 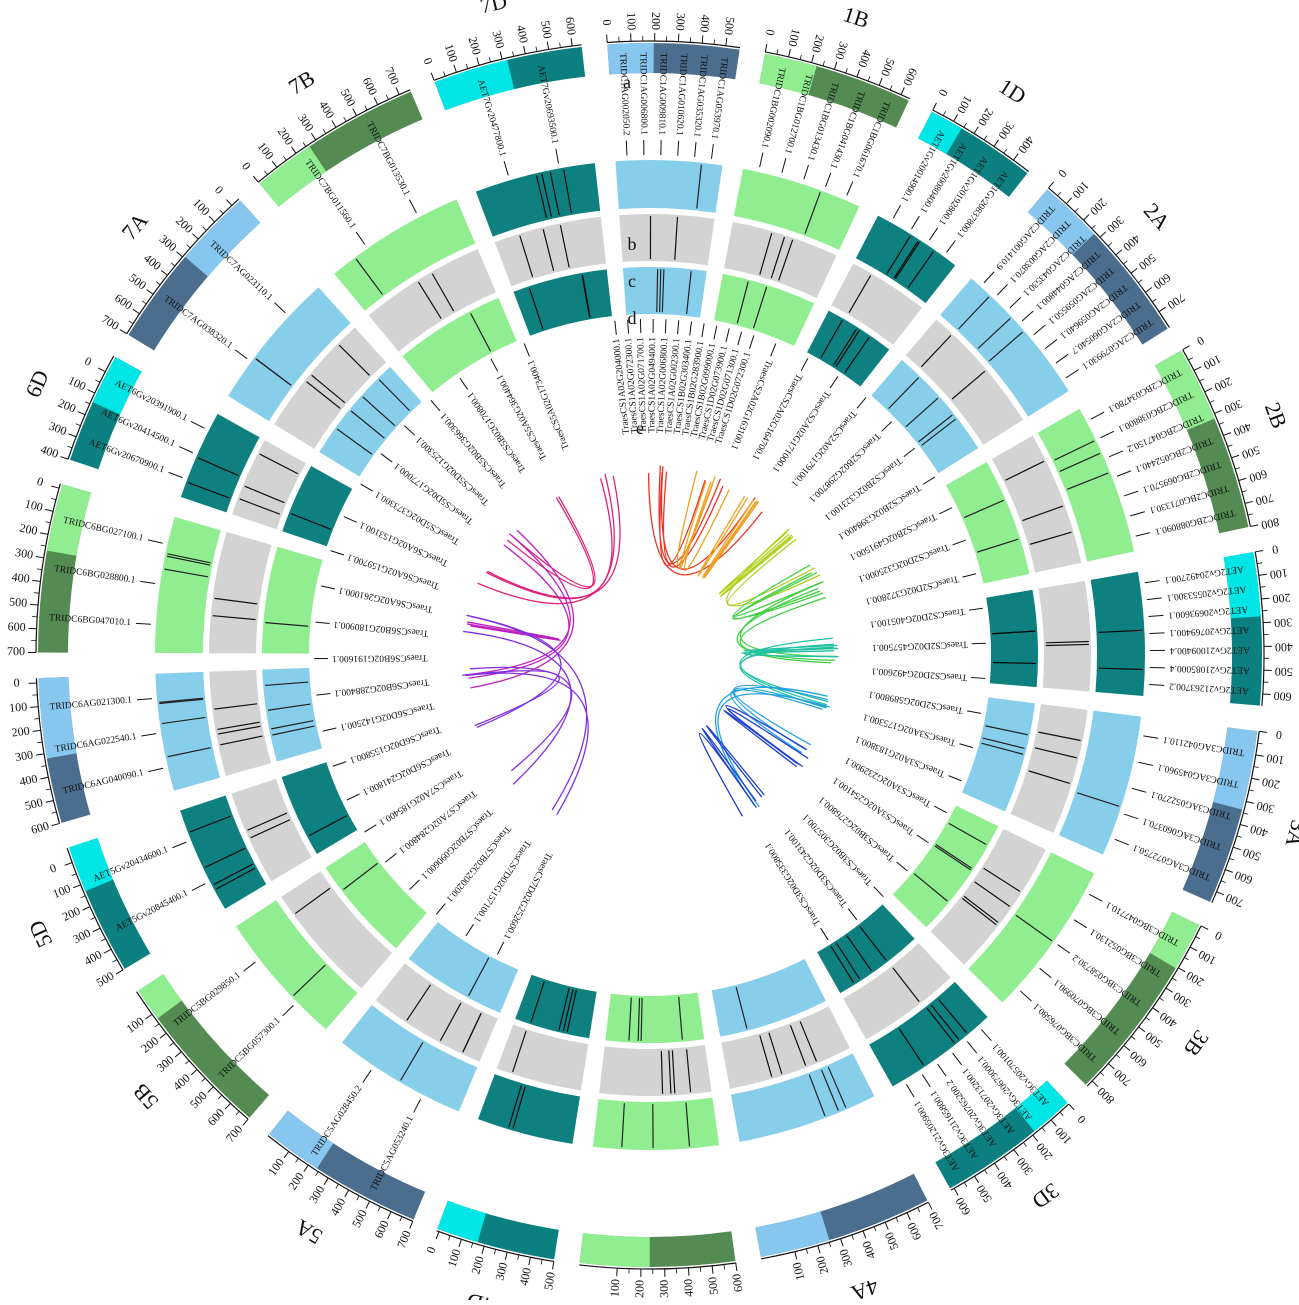 What do you see at coordinates (632, 318) in the screenshot?
I see `track-label-d: d` at bounding box center [632, 318].